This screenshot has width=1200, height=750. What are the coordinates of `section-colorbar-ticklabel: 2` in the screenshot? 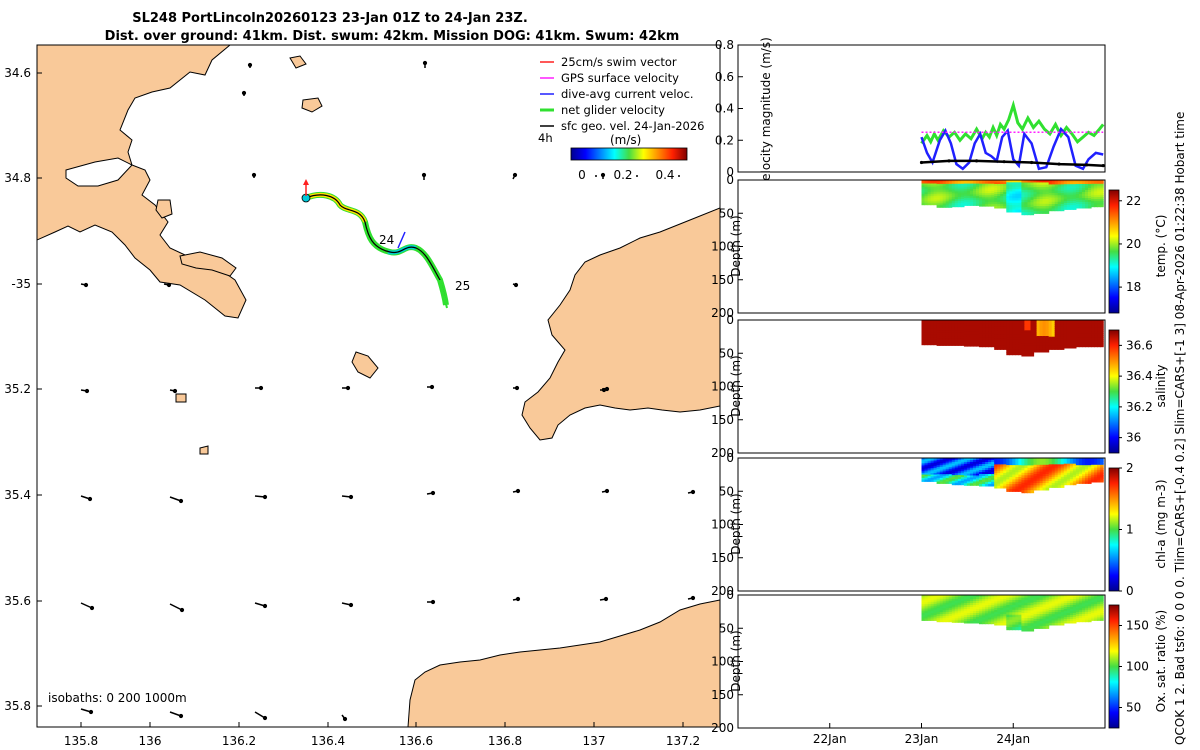 It's located at (1130, 468).